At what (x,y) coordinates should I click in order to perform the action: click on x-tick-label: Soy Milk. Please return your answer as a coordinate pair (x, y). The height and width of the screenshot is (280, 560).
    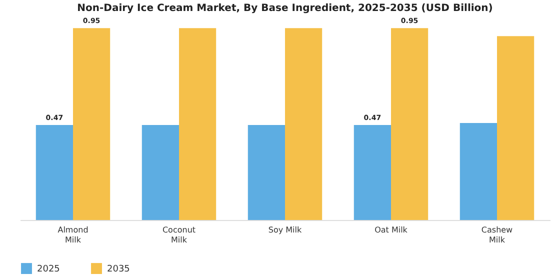
    Looking at the image, I should click on (285, 230).